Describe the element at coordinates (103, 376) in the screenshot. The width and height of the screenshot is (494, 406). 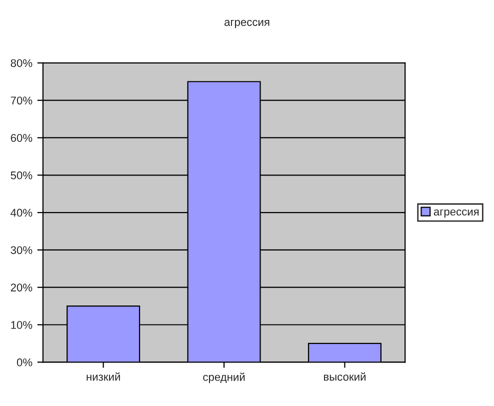
I see `x-tick-label: низкий` at that location.